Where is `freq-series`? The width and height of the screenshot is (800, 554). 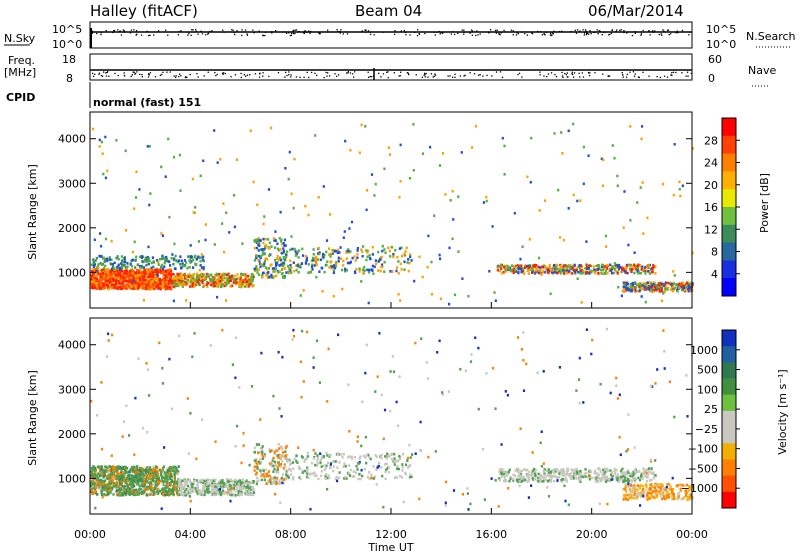 freq-series is located at coordinates (391, 74).